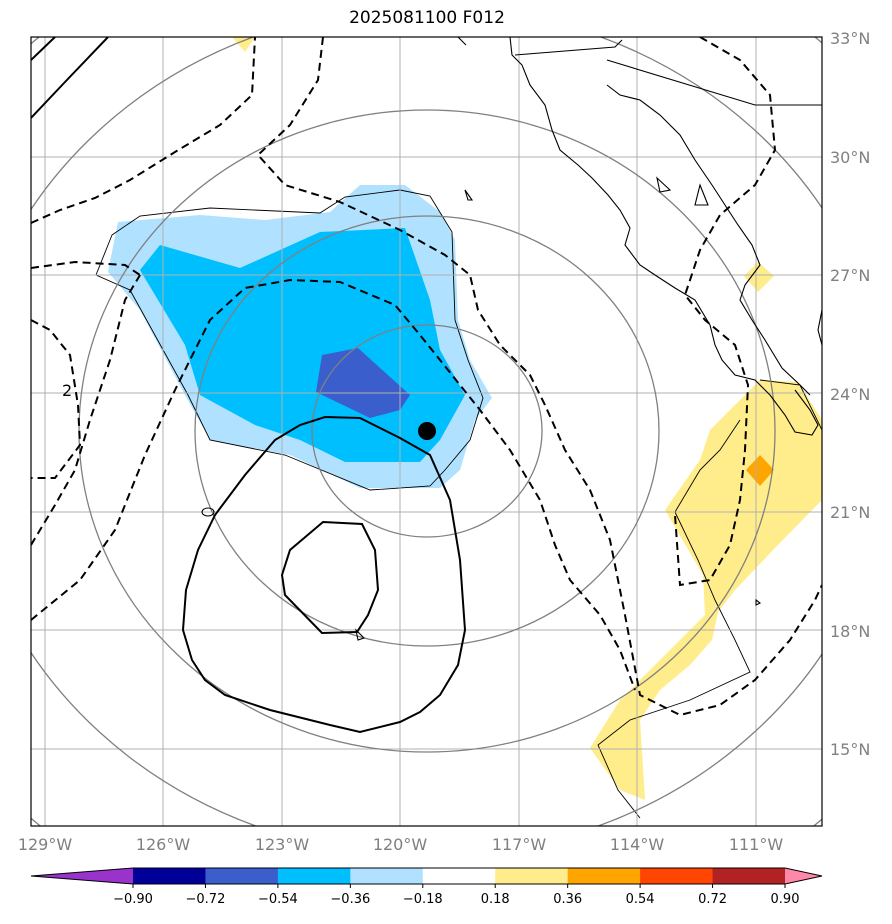 This screenshot has width=892, height=924. I want to click on negative-anomaly-strong, so click(363, 383).